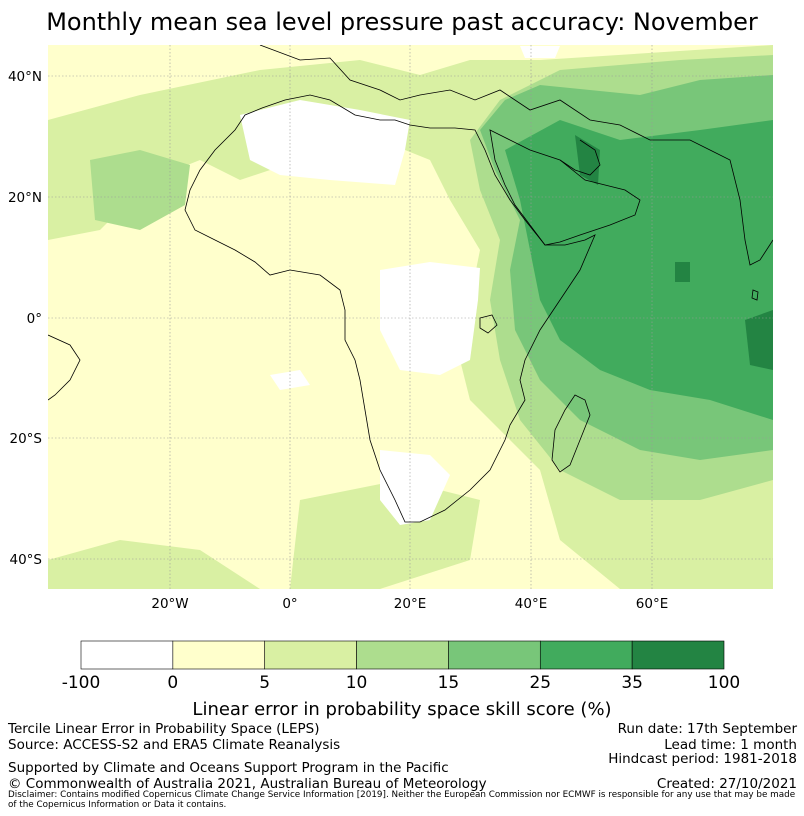 The width and height of the screenshot is (804, 816). What do you see at coordinates (25, 77) in the screenshot?
I see `lat-tick-label: 40°N` at bounding box center [25, 77].